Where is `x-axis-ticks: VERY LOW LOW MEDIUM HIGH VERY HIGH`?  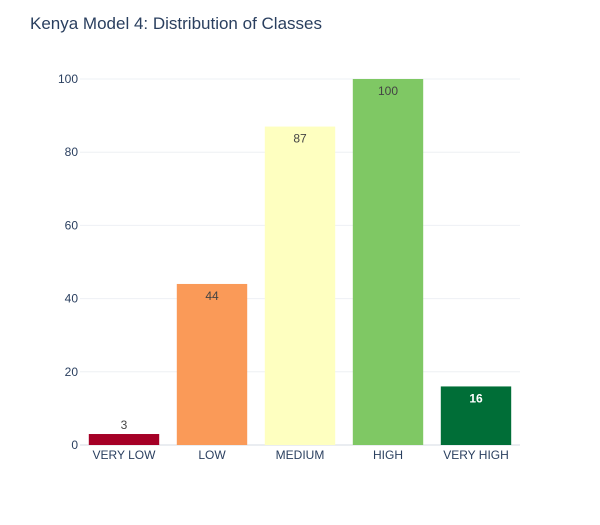 x-axis-ticks: VERY LOW LOW MEDIUM HIGH VERY HIGH is located at coordinates (301, 455).